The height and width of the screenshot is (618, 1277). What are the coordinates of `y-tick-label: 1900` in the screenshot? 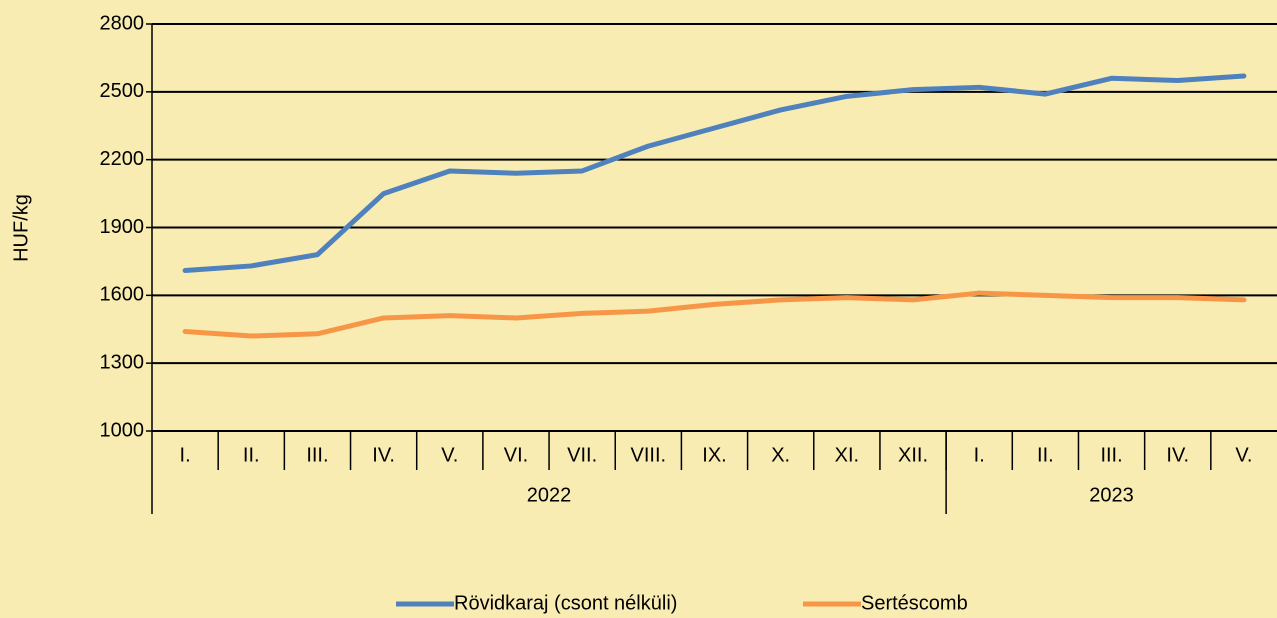 It's located at (122, 227).